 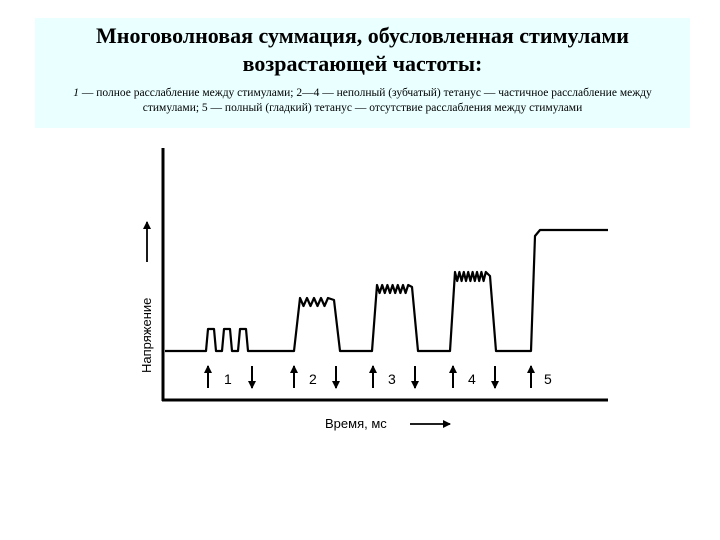 What do you see at coordinates (313, 379) in the screenshot?
I see `stimulus-label-2: 2` at bounding box center [313, 379].